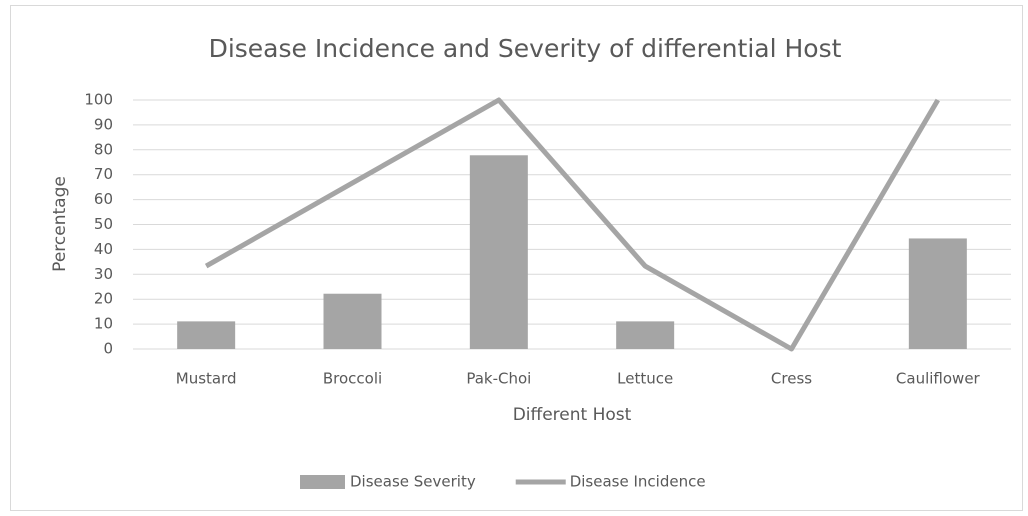 Image resolution: width=1028 pixels, height=516 pixels. Describe the element at coordinates (322, 482) in the screenshot. I see `legend-swatch` at that location.